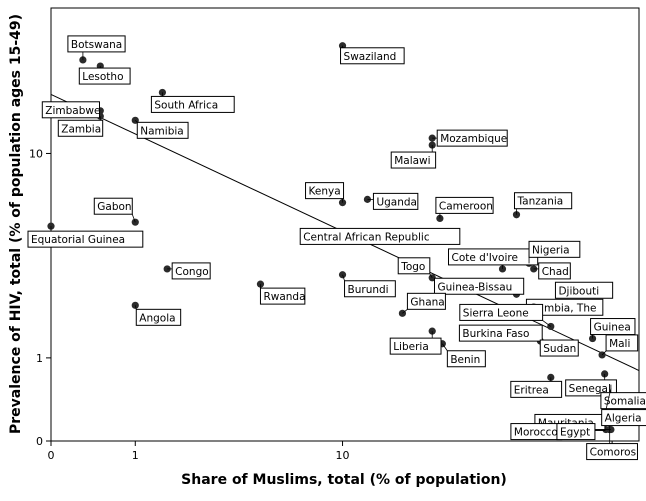 The height and width of the screenshot is (501, 646). I want to click on point-label: Djibouti, so click(578, 291).